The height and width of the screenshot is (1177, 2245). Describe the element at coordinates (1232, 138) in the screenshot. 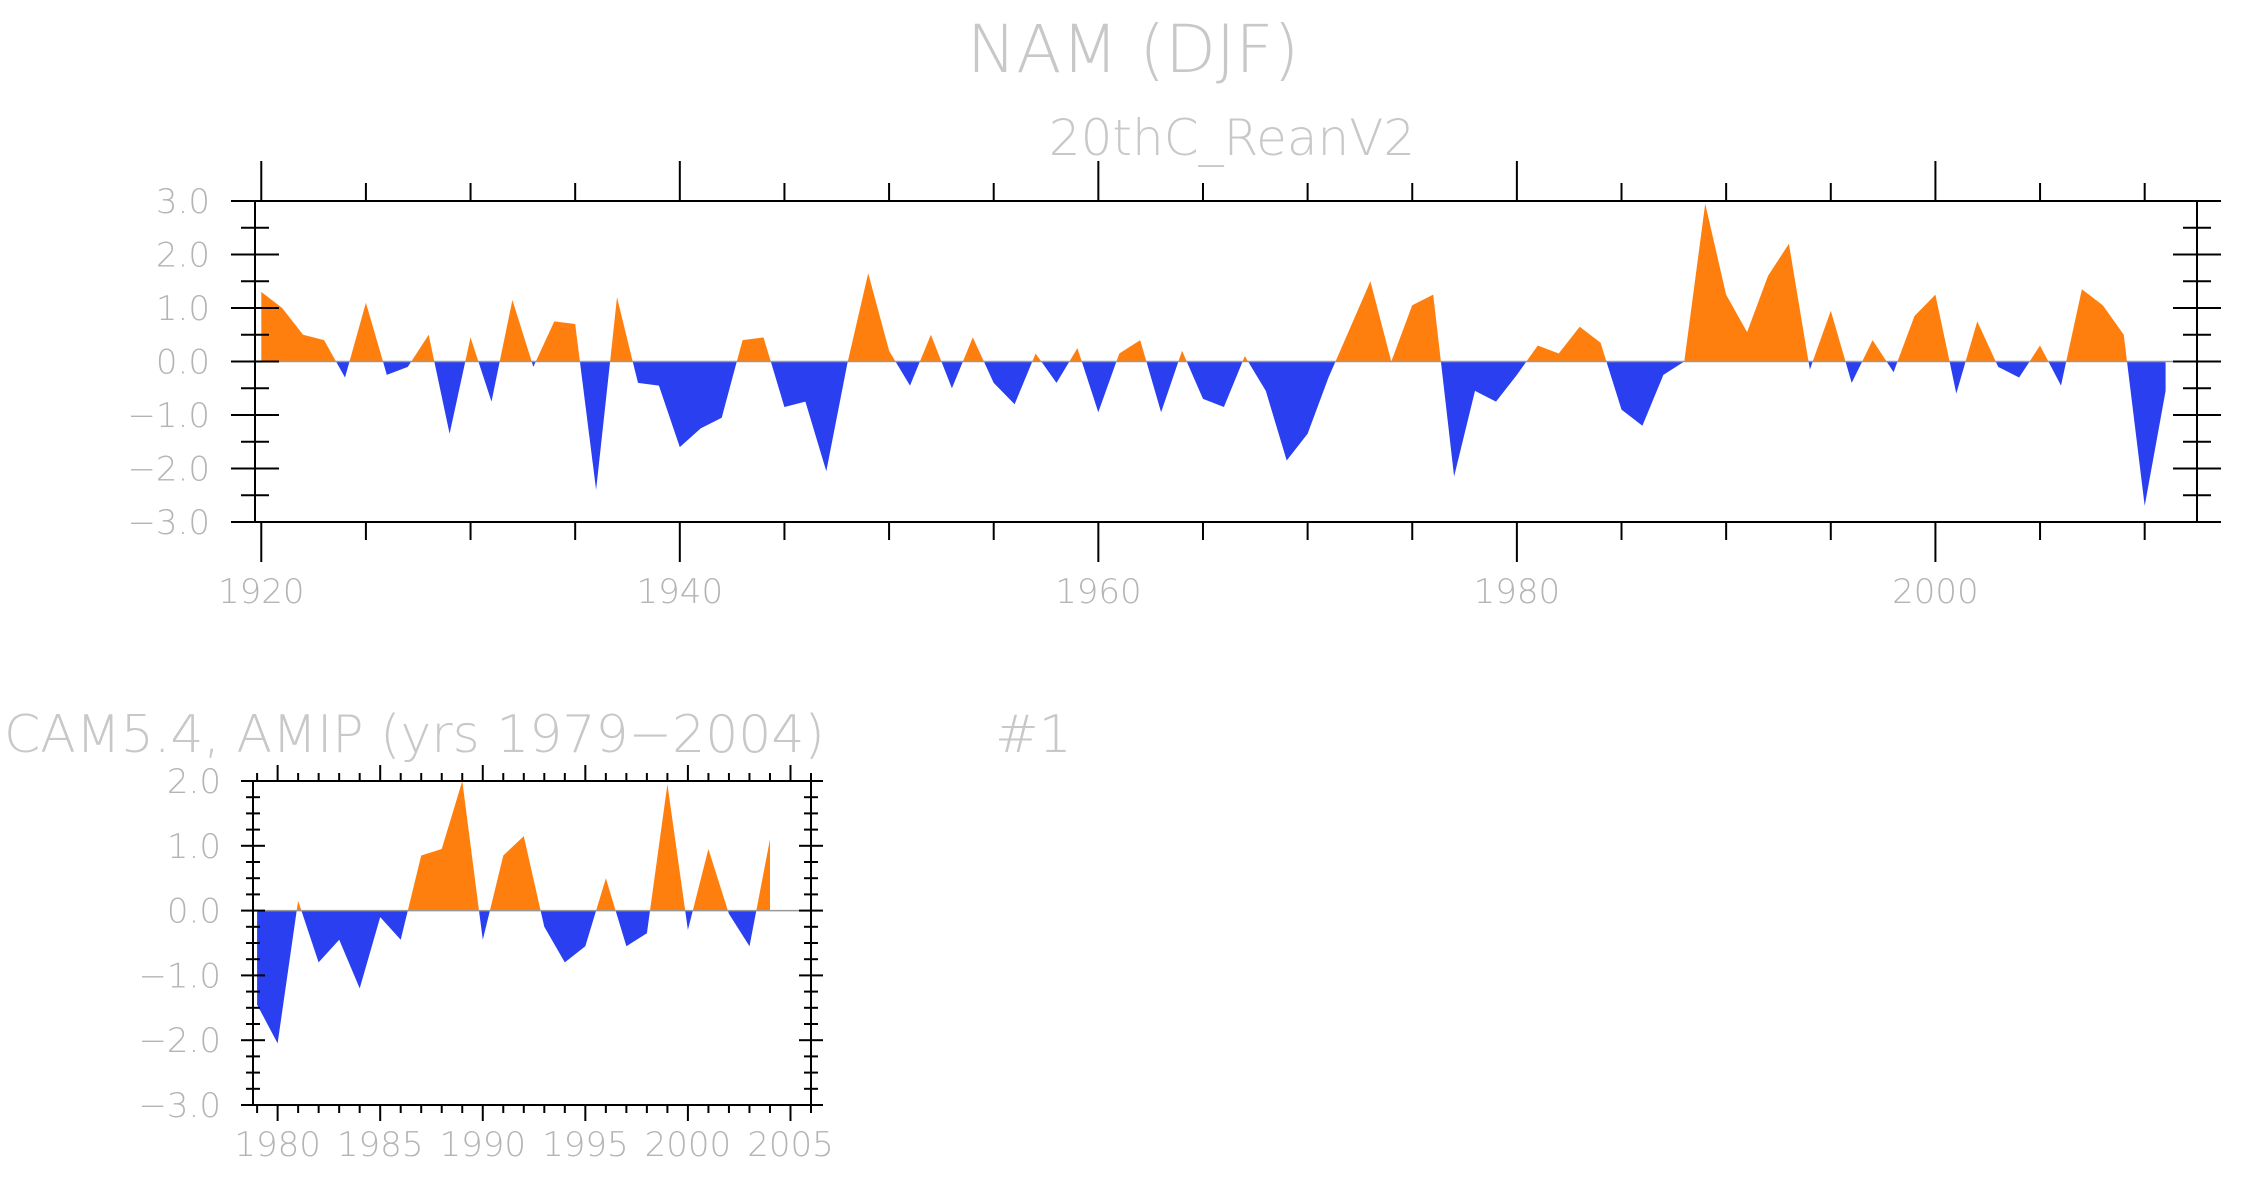

I see `chart-subtitle: 20thC_ReanV2` at that location.